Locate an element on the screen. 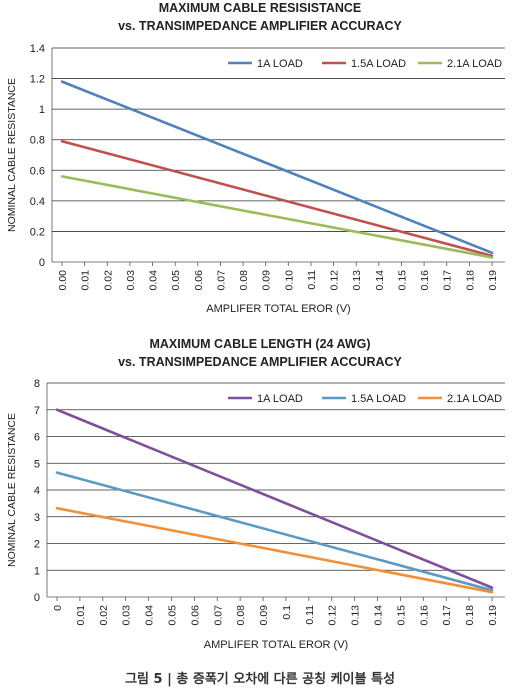  y-tick-label: 0.2 is located at coordinates (37, 232).